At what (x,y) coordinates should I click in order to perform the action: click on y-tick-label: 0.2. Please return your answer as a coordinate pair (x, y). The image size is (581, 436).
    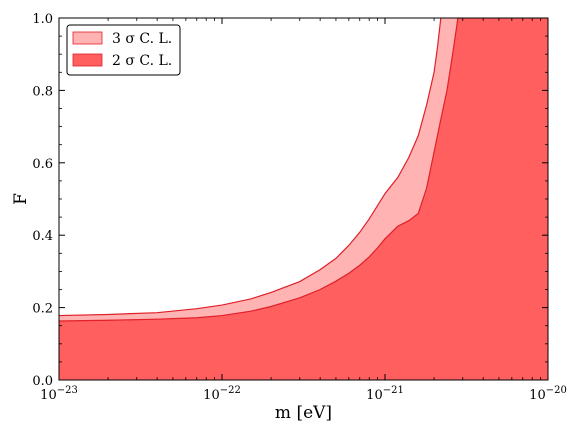
    Looking at the image, I should click on (42, 309).